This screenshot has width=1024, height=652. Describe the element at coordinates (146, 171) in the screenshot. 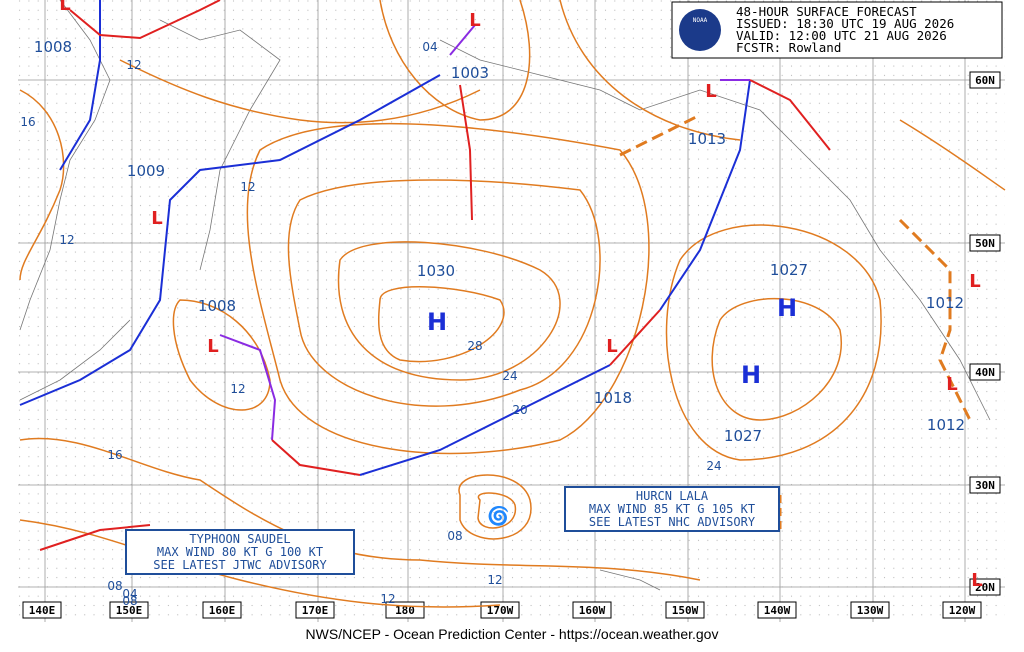

I see `pressure-label: 1009` at that location.